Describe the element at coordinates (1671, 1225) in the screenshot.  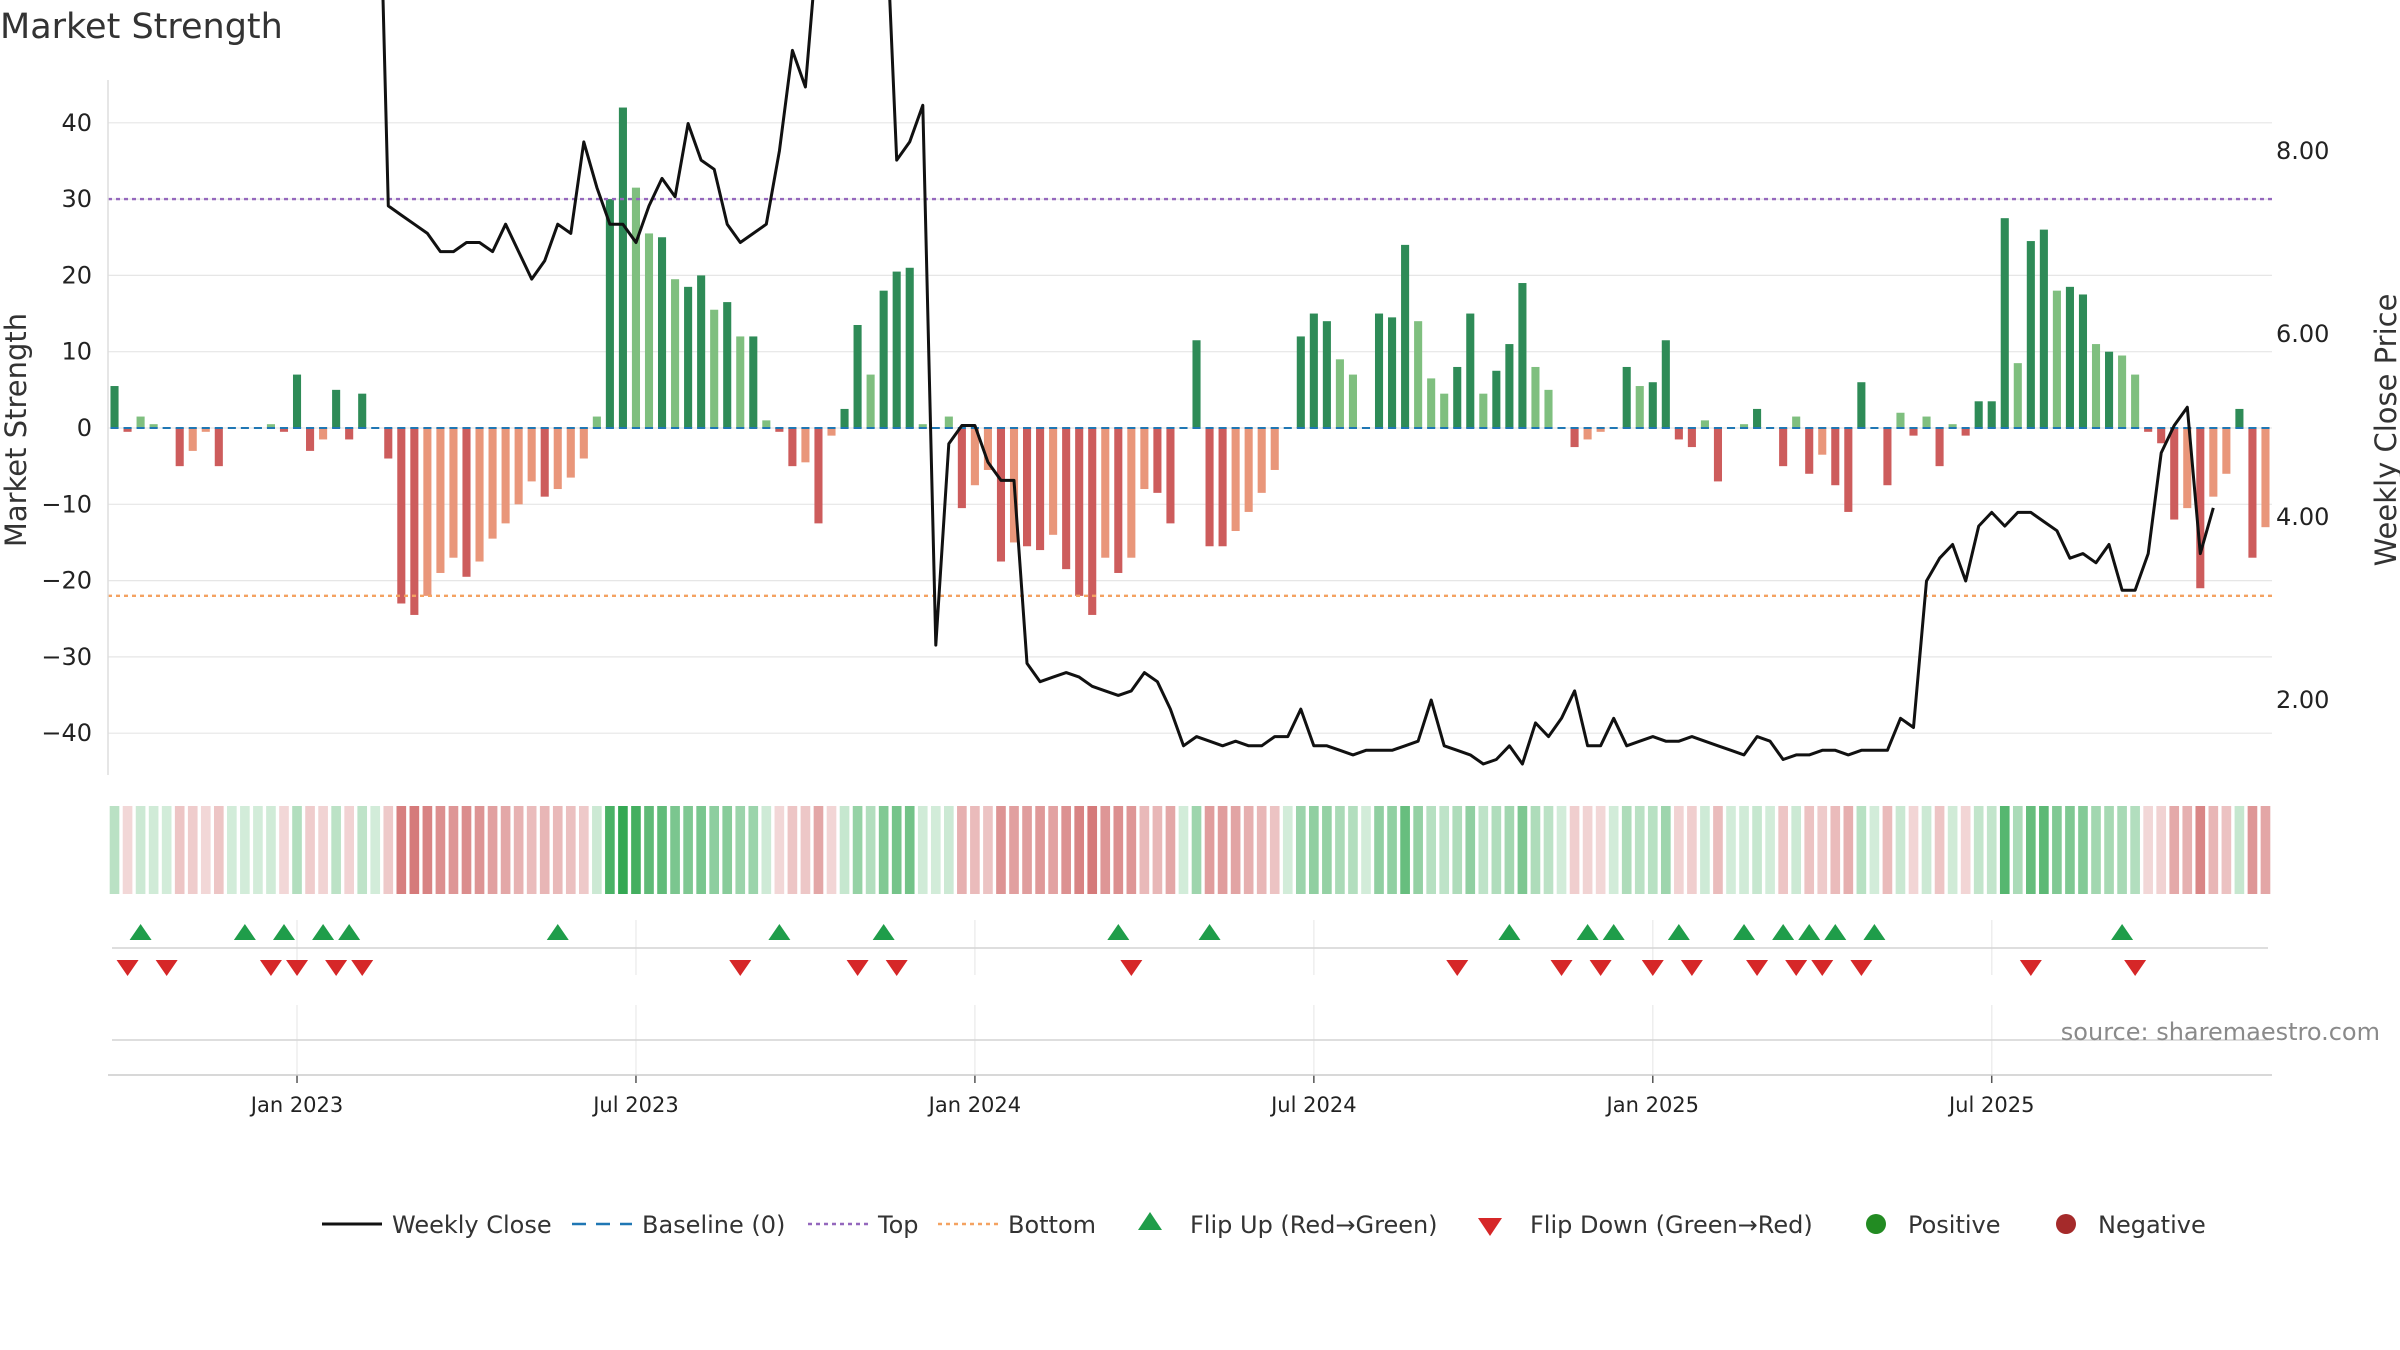
I see `legend-label: Flip Down (Green→Red)` at that location.